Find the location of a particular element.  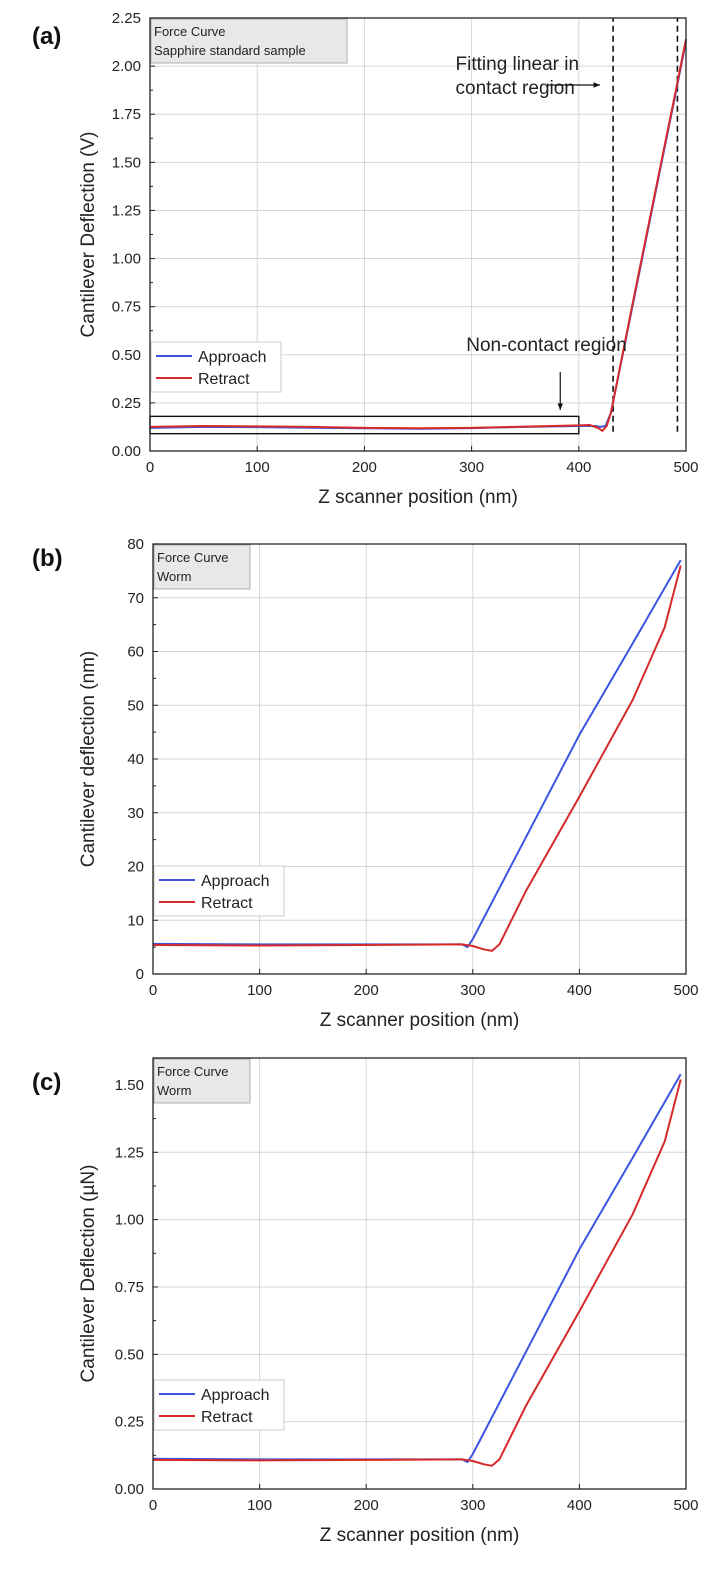

y-tick-label: 30 is located at coordinates (135, 813).